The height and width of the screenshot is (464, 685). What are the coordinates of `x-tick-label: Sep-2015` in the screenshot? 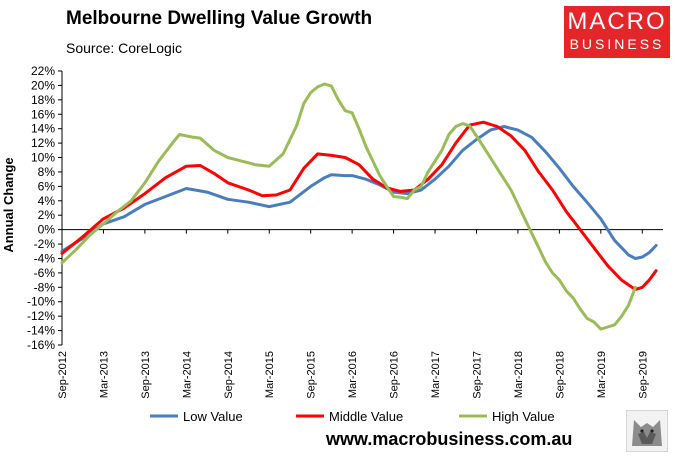 It's located at (312, 375).